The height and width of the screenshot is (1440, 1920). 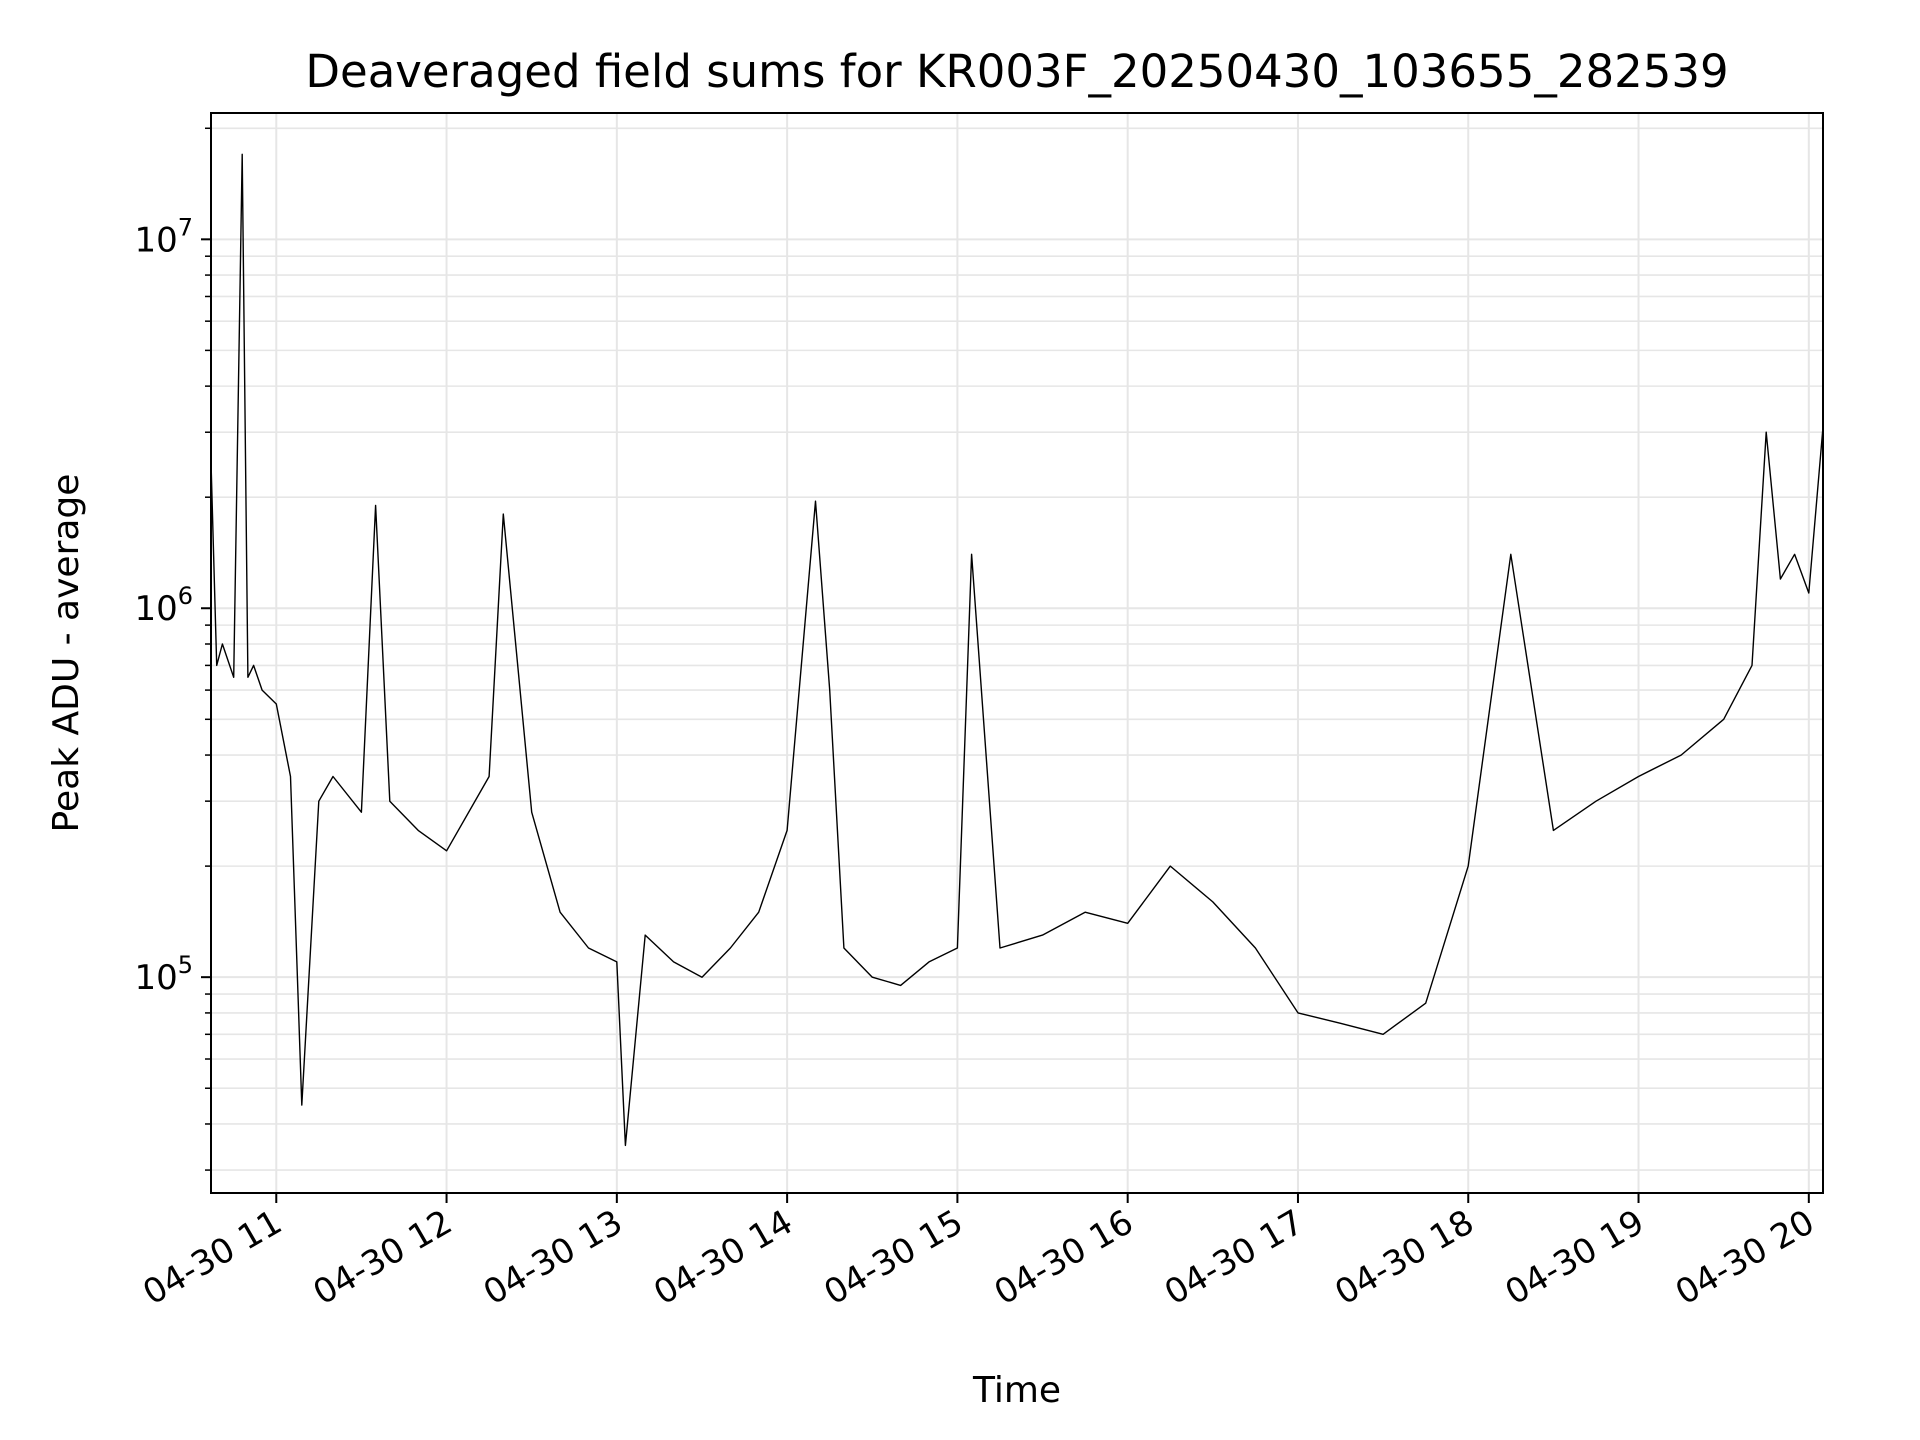 I want to click on y-tick-label-exponent: 6, so click(x=185, y=596).